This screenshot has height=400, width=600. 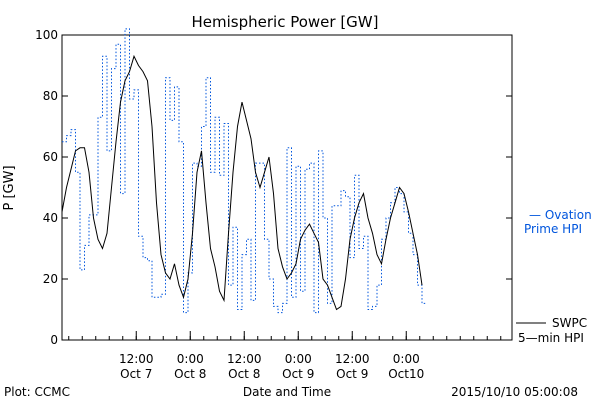 I want to click on y-tick-label: 60, so click(x=50, y=157).